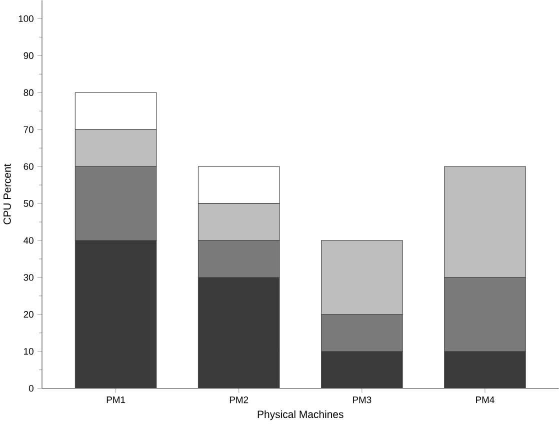 The image size is (559, 424). What do you see at coordinates (485, 400) in the screenshot?
I see `x-tick-label: PM4` at bounding box center [485, 400].